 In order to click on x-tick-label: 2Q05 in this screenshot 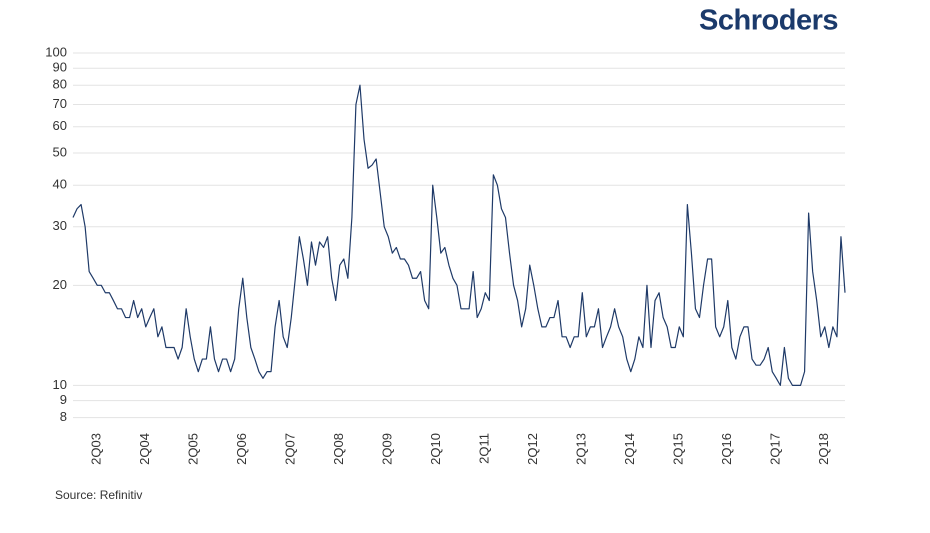, I will do `click(193, 449)`.